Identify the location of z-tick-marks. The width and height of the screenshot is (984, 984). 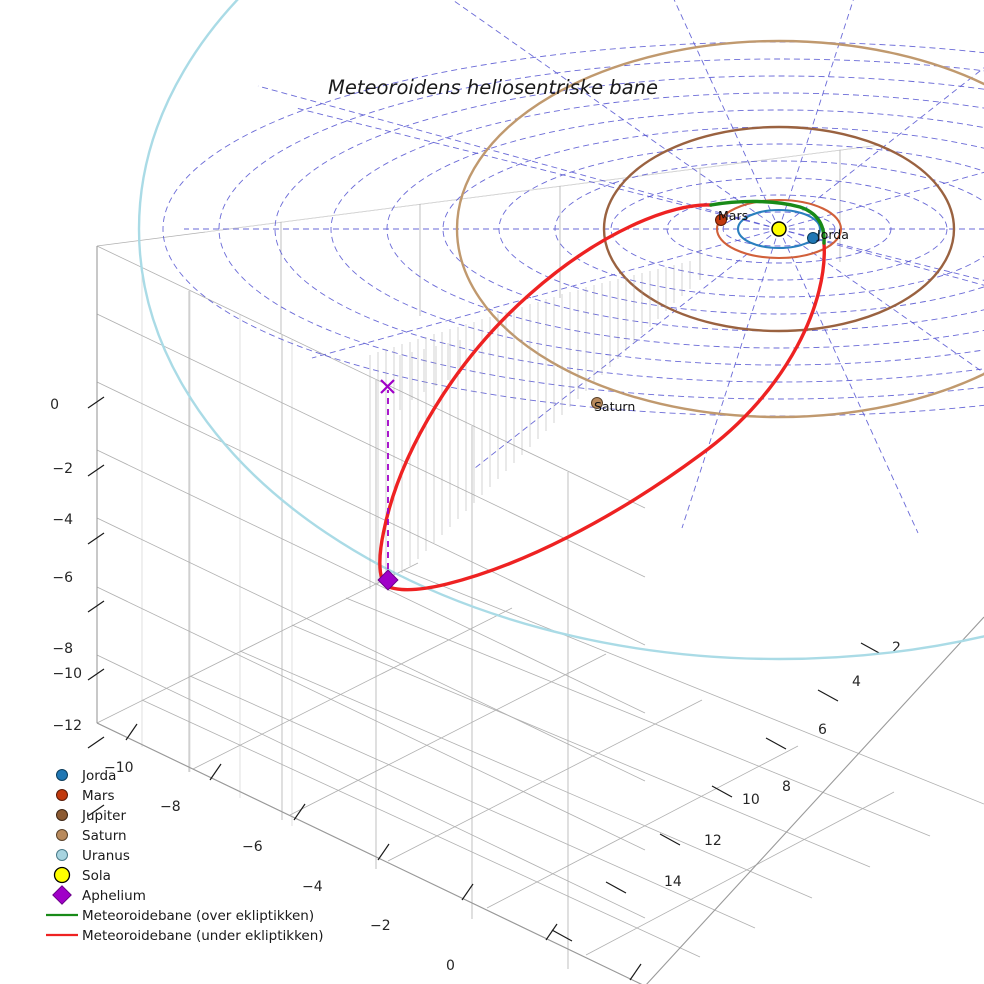
(96, 606).